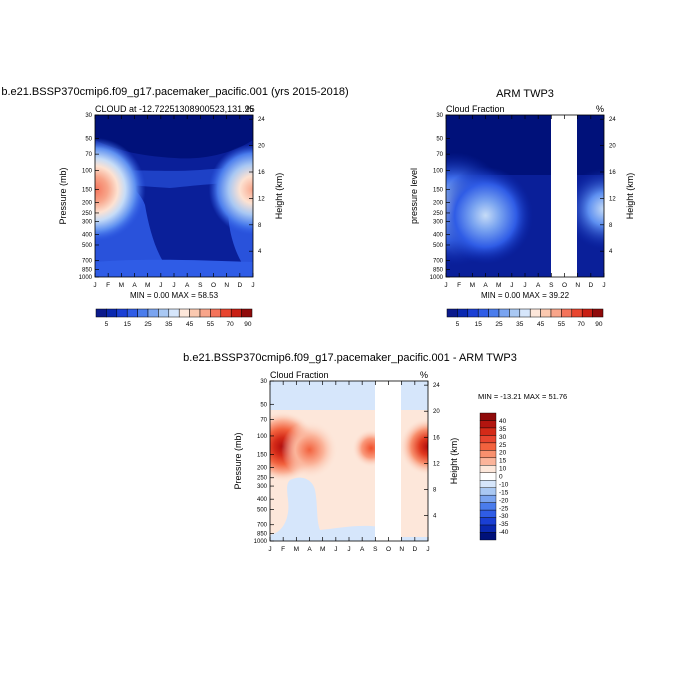 This screenshot has width=700, height=700. What do you see at coordinates (231, 324) in the screenshot?
I see `colorbar-label: 70` at bounding box center [231, 324].